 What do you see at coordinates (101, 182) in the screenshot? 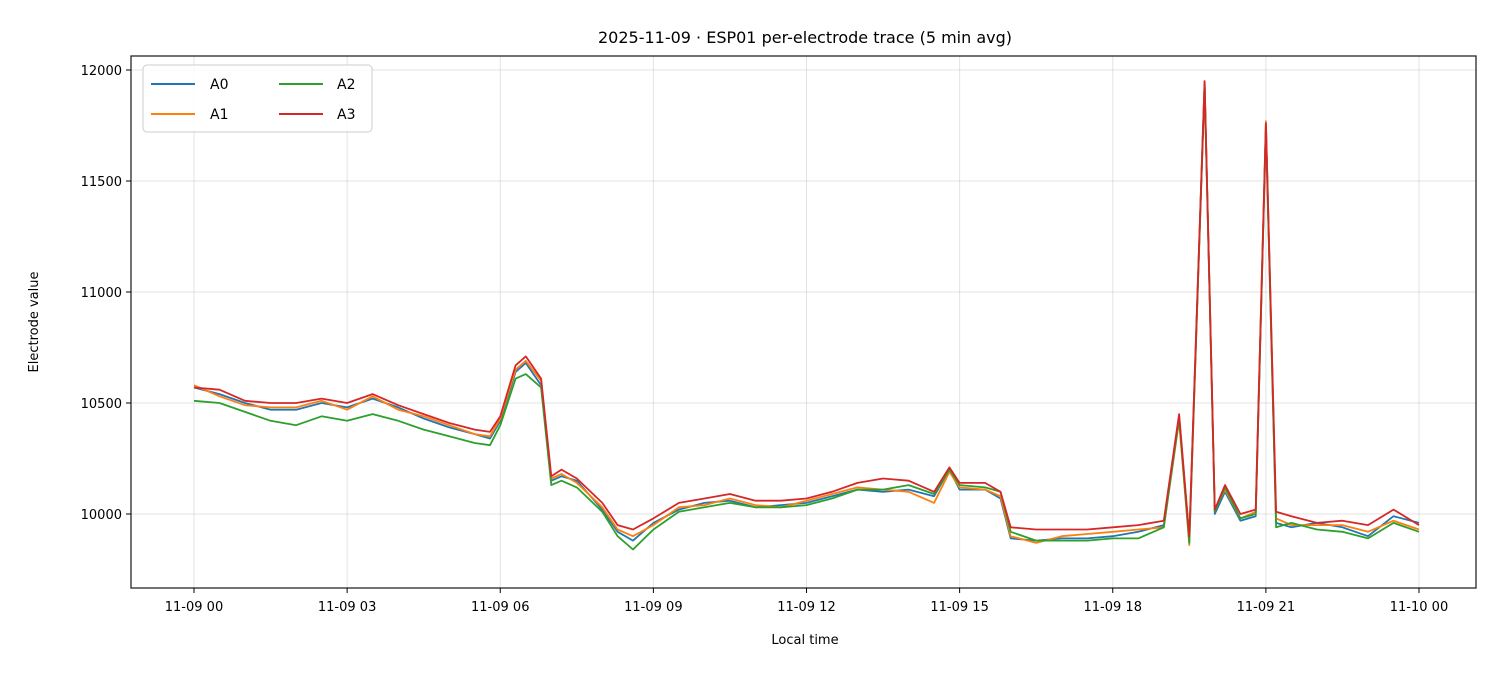
I see `y-tick-label: 11500` at bounding box center [101, 182].